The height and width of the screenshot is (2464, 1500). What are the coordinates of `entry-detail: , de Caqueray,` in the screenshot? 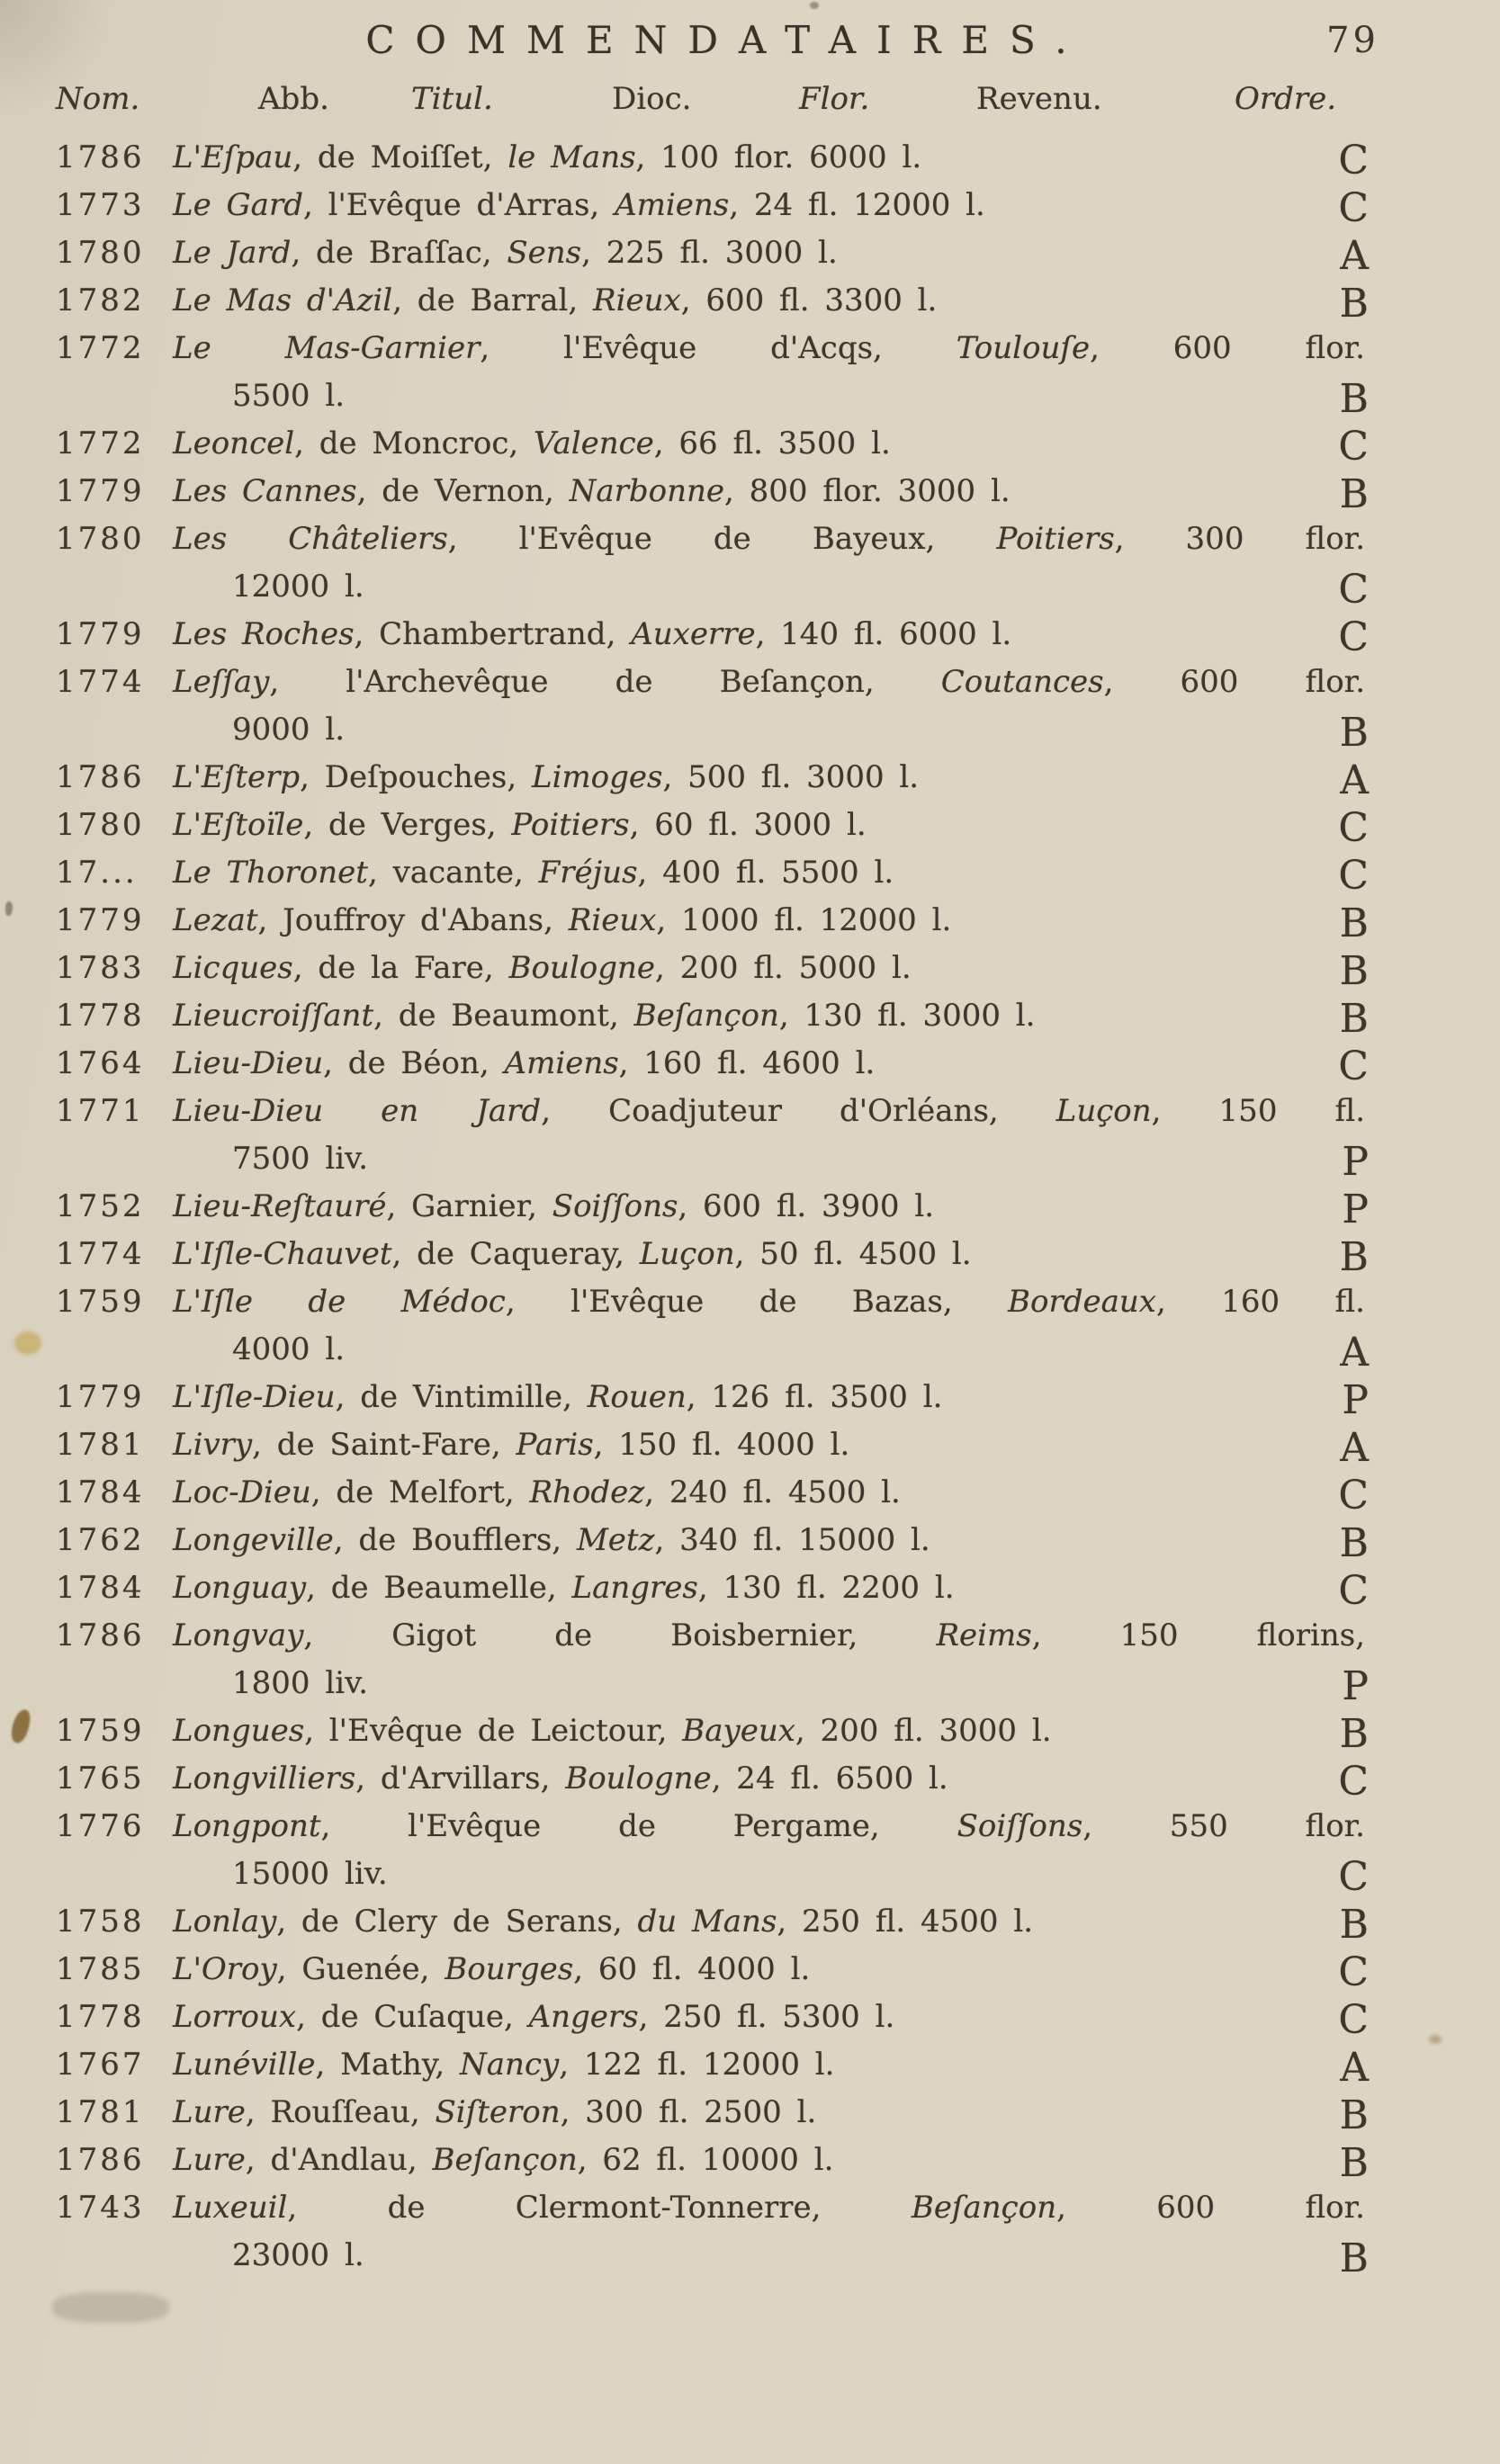 It's located at (515, 1254).